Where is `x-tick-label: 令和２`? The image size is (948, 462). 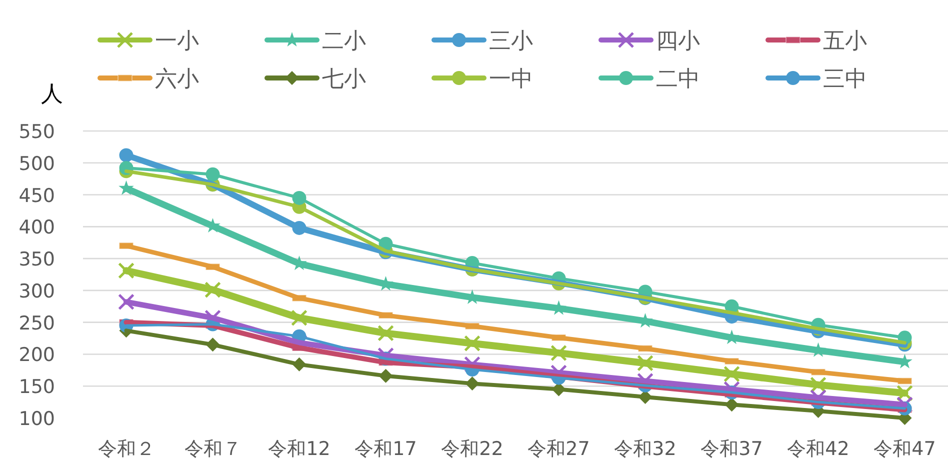
x-tick-label: 令和２ is located at coordinates (126, 449).